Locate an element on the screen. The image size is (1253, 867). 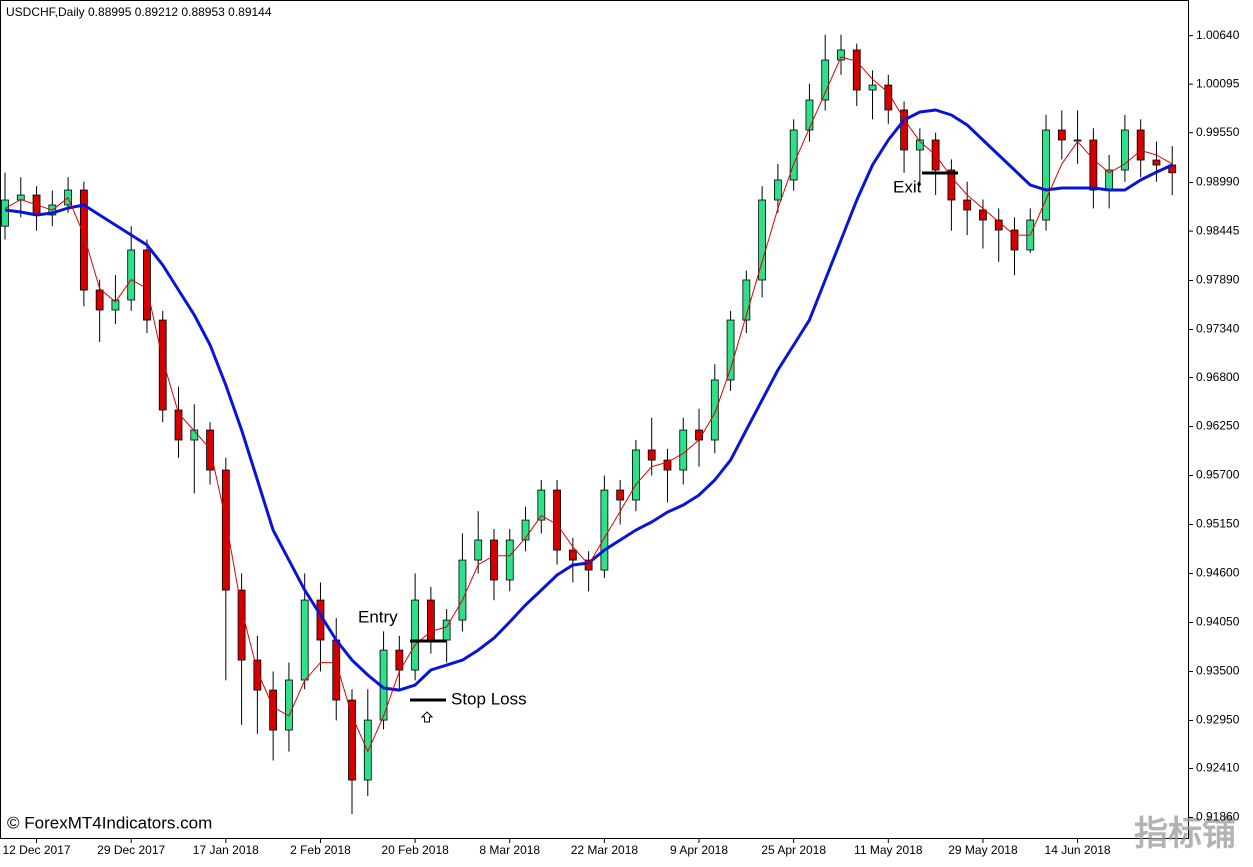
y-tick-label: 0.99550 is located at coordinates (1218, 132).